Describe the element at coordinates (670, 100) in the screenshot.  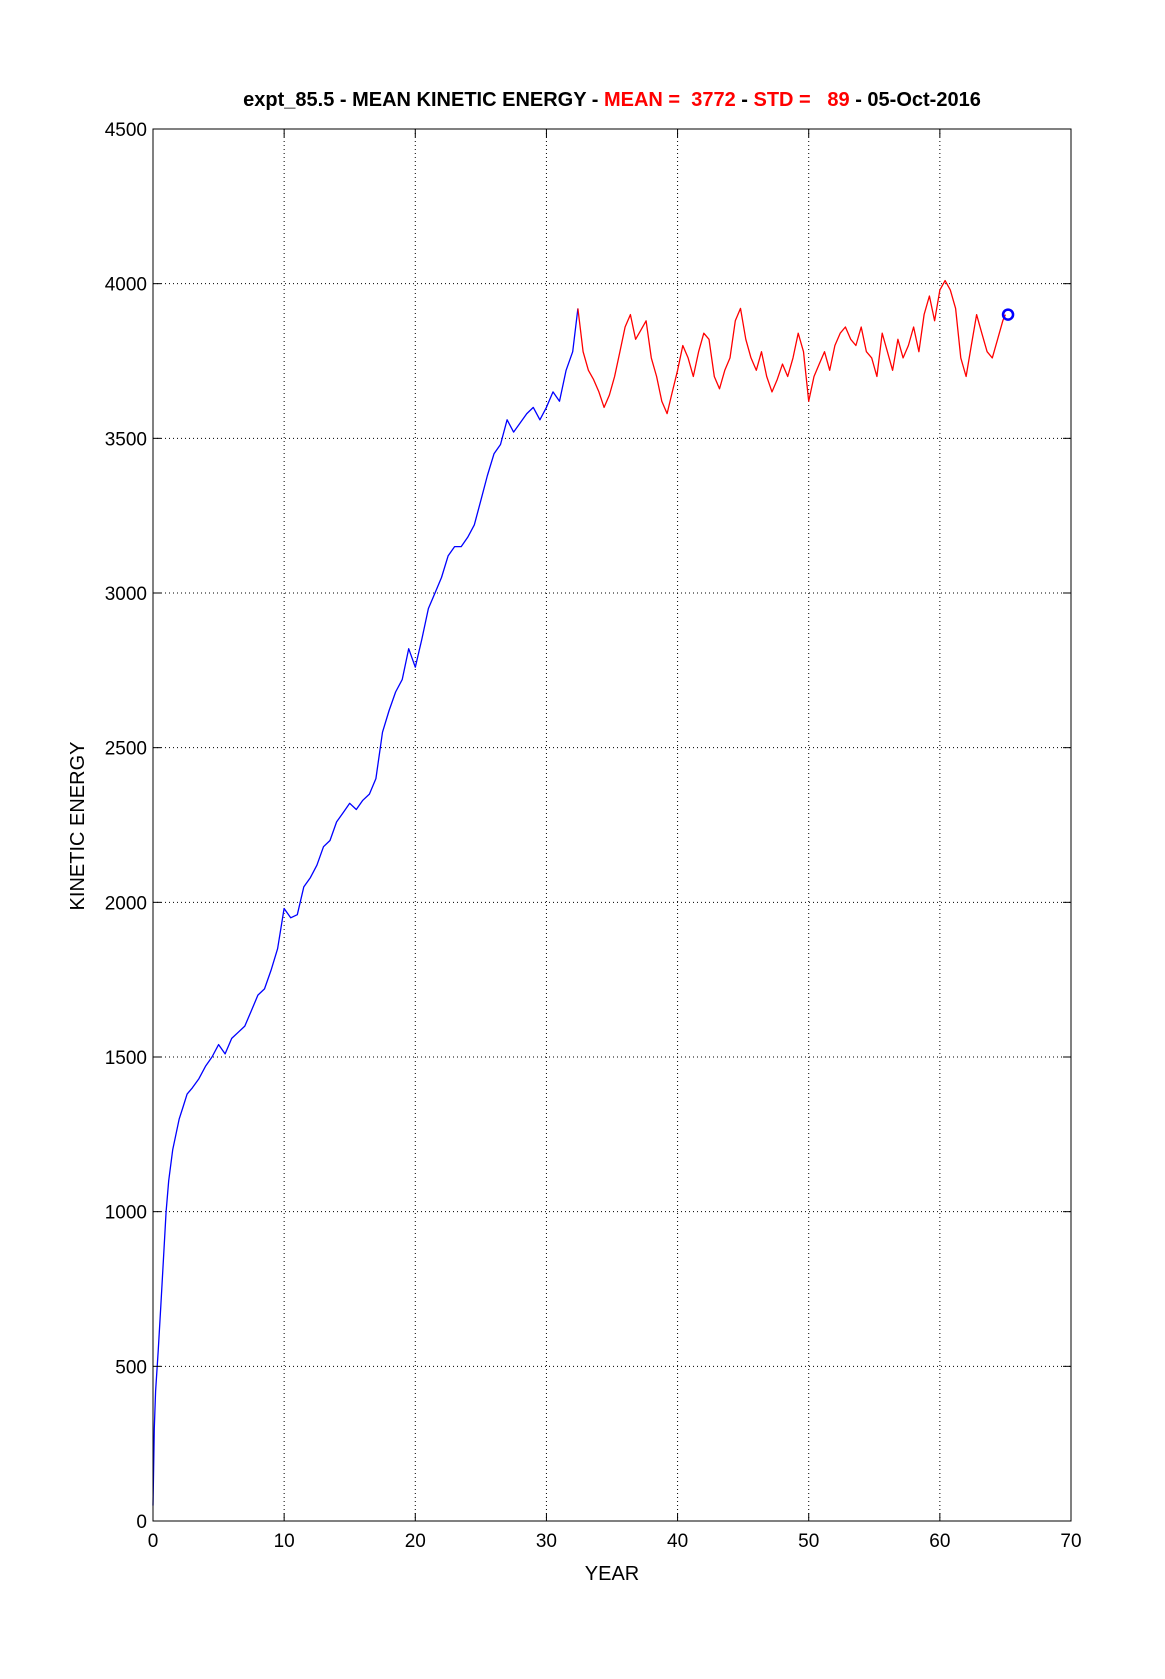
I see `title-part: MEAN = 3772` at that location.